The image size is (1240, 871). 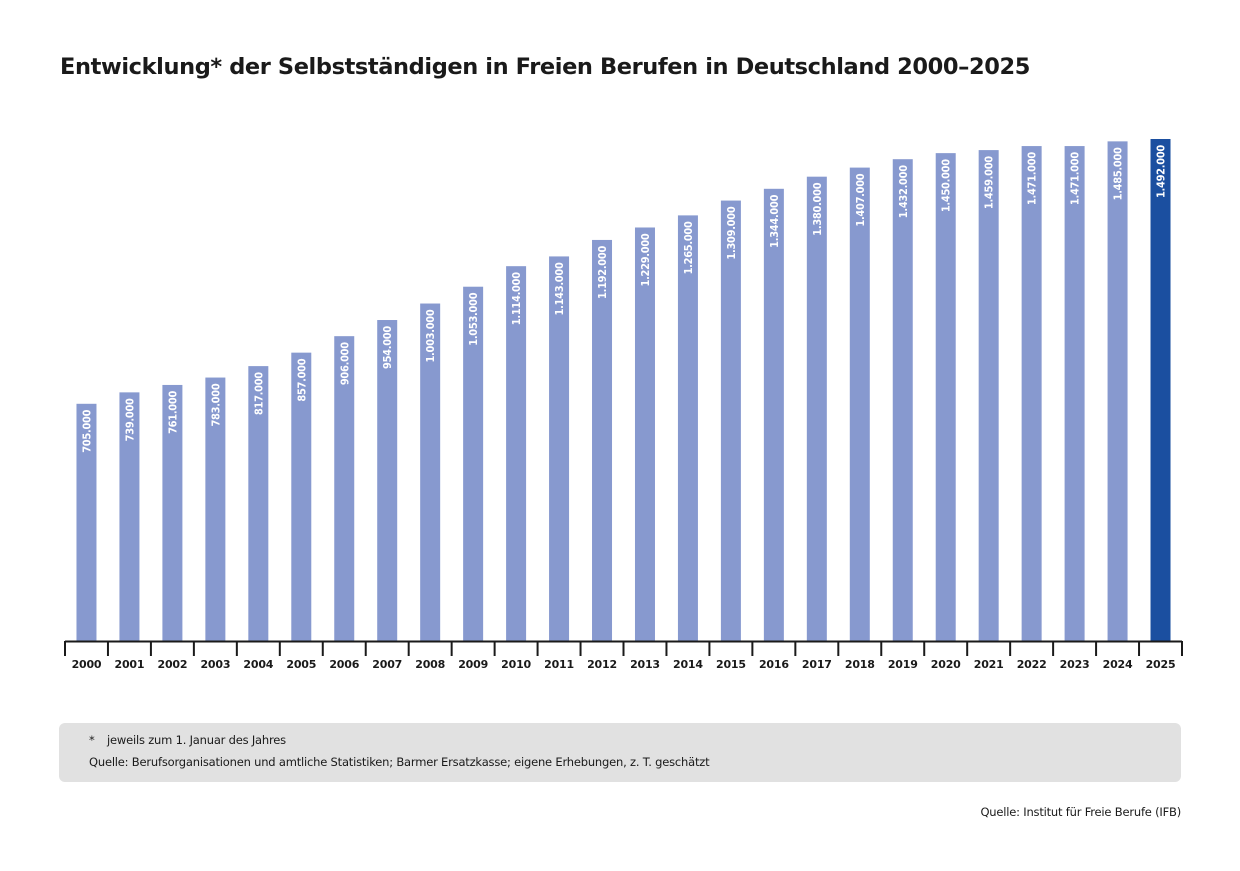 I want to click on x-tick-label-2017: 2017, so click(x=817, y=664).